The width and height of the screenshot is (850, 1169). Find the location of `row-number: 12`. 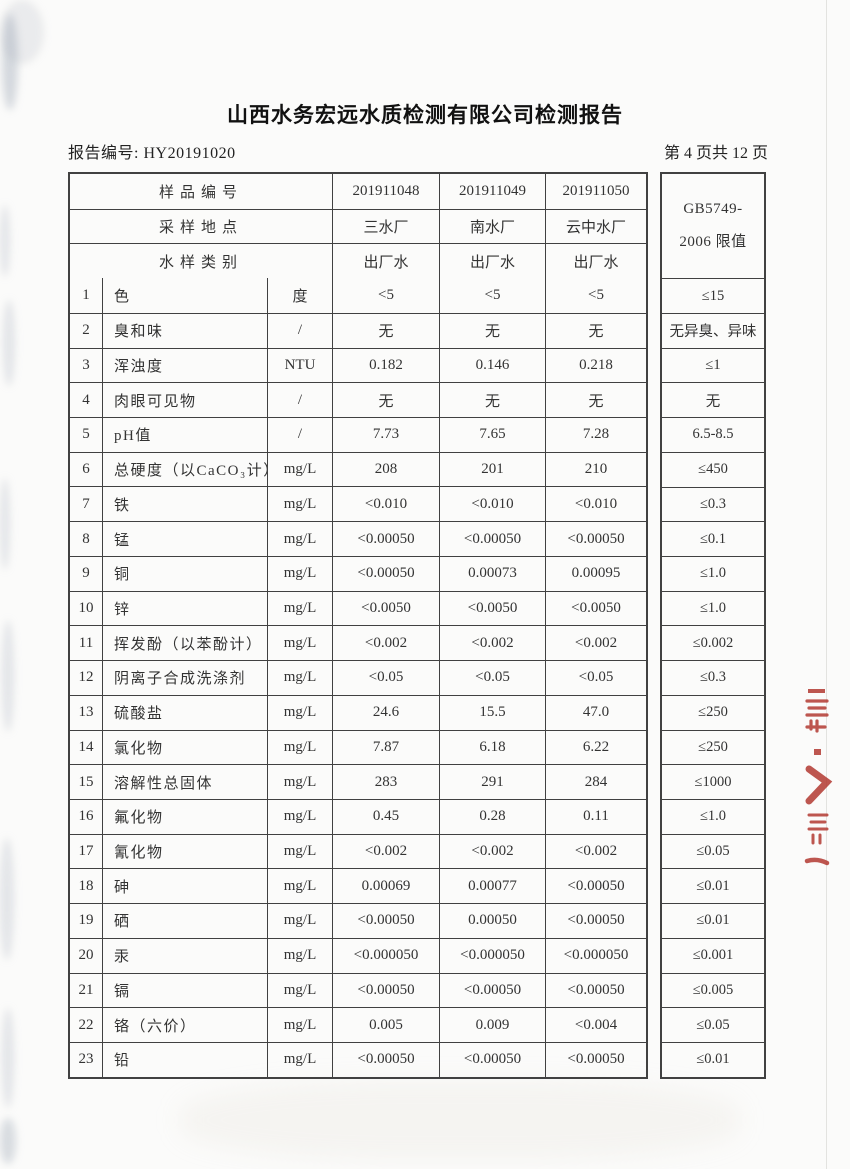

row-number: 12 is located at coordinates (86, 677).